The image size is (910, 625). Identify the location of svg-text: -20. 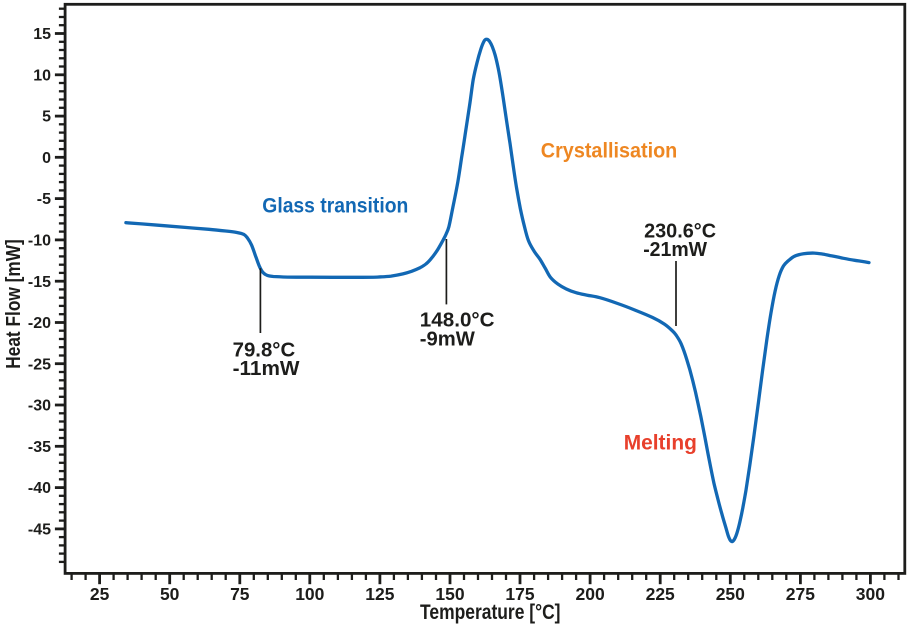
(39, 323).